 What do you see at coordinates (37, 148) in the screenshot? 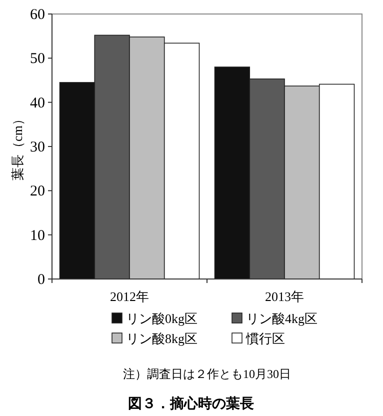
I see `y-tick-label: 30` at bounding box center [37, 148].